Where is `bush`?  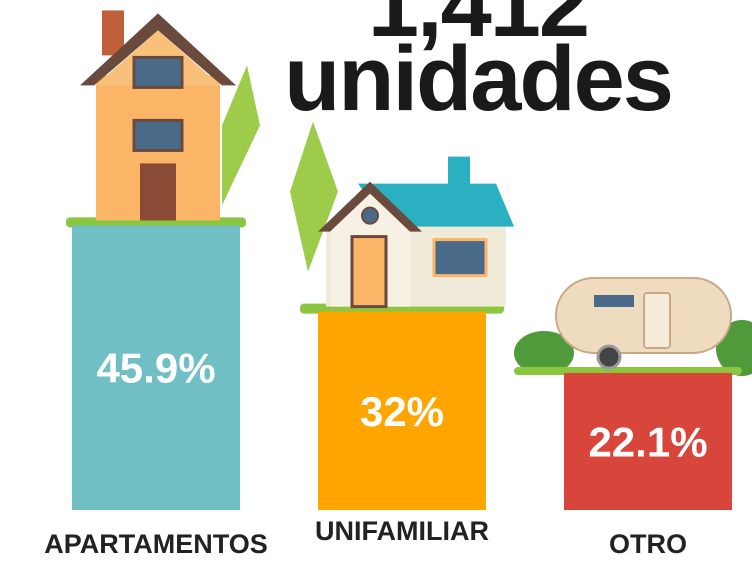
bush is located at coordinates (544, 352).